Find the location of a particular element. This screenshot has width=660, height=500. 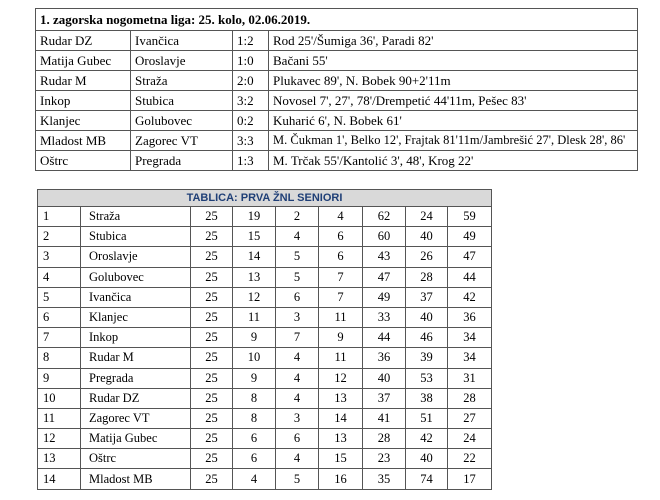

team: Mladost MB is located at coordinates (135, 479).